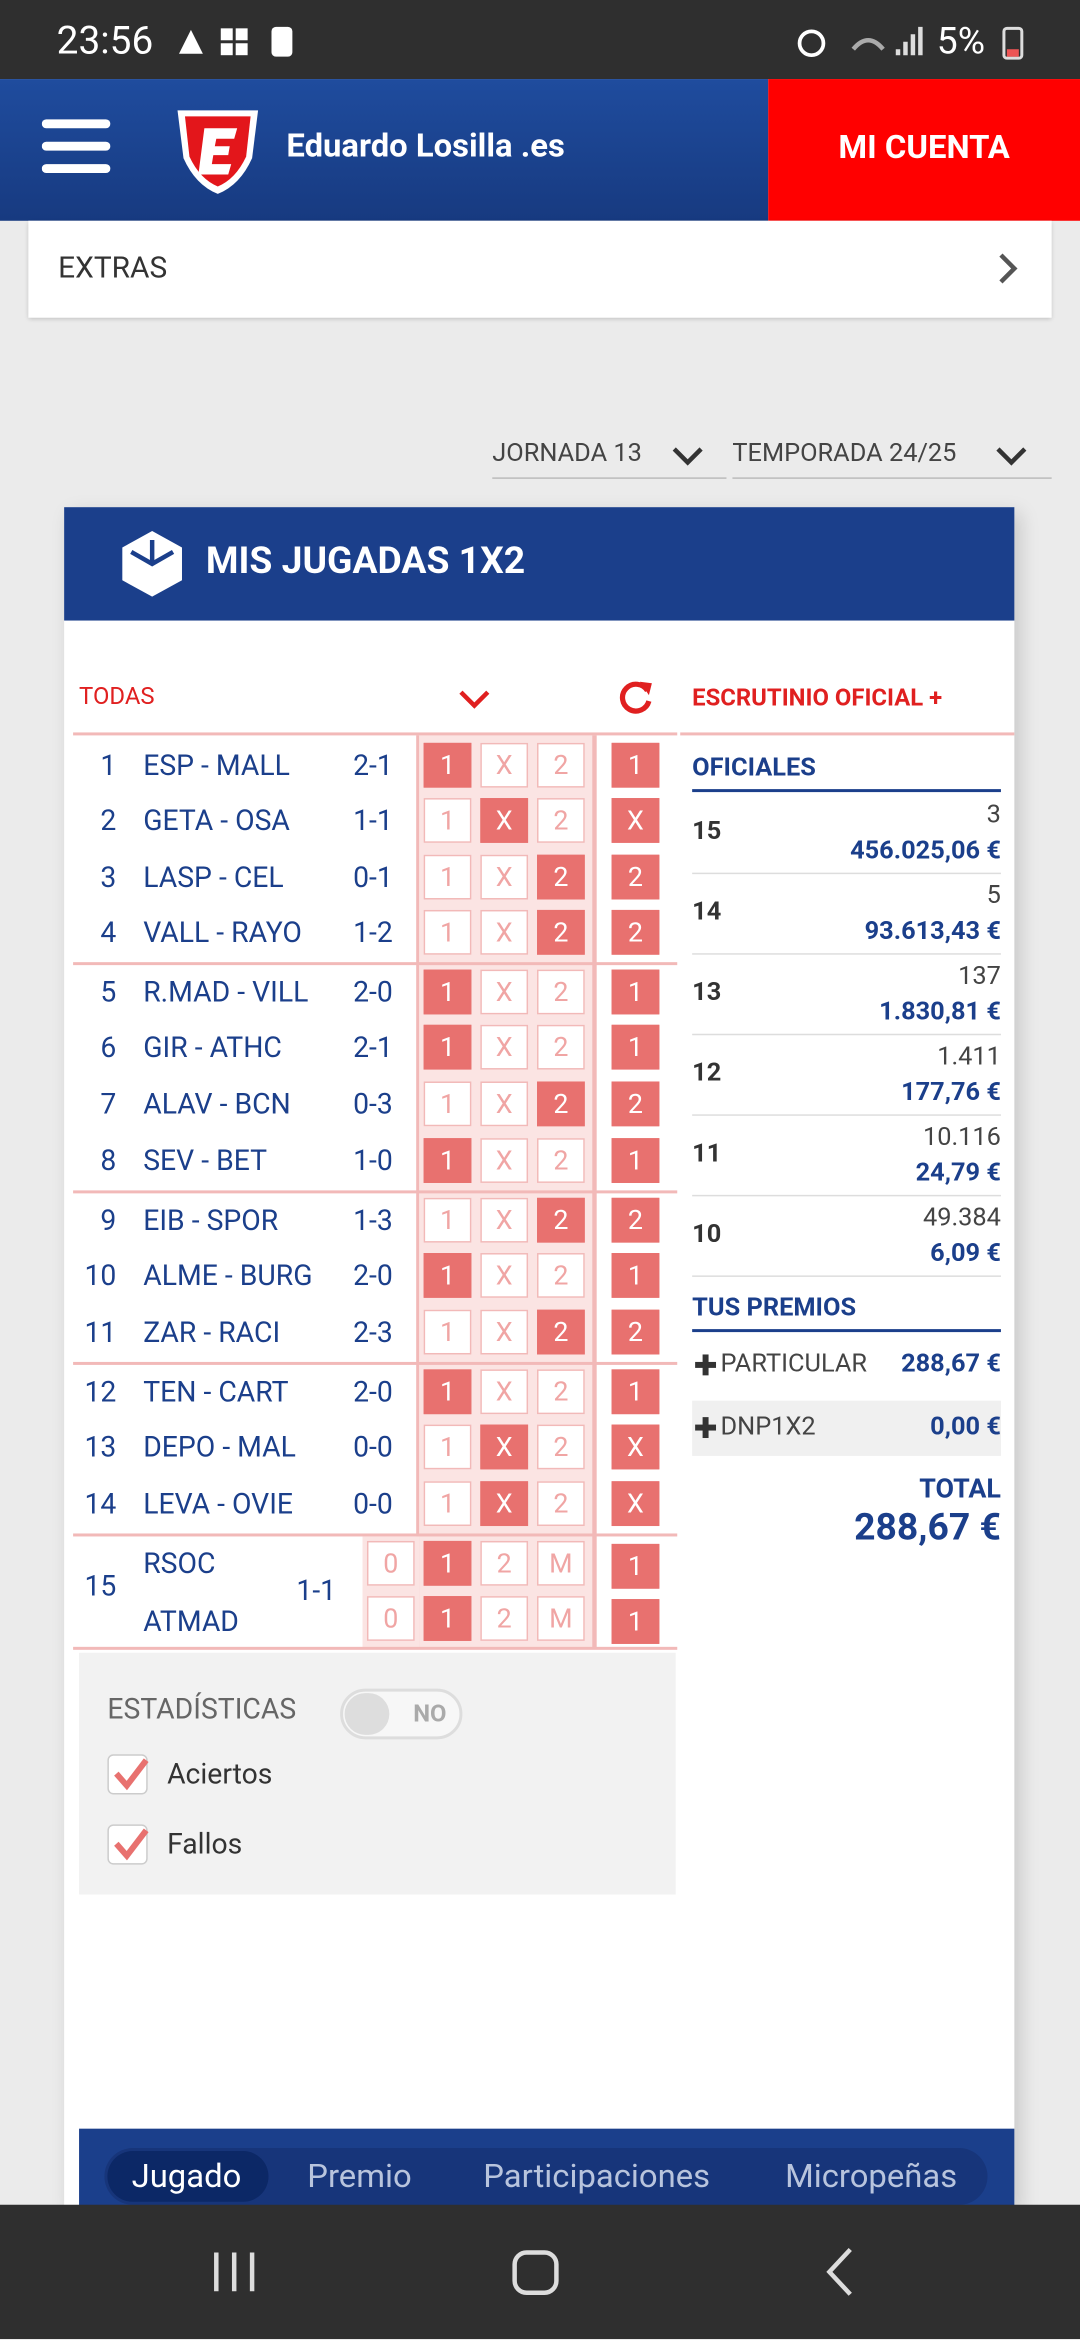 This screenshot has height=2340, width=1080. What do you see at coordinates (117, 696) in the screenshot?
I see `filter-all: TODAS` at bounding box center [117, 696].